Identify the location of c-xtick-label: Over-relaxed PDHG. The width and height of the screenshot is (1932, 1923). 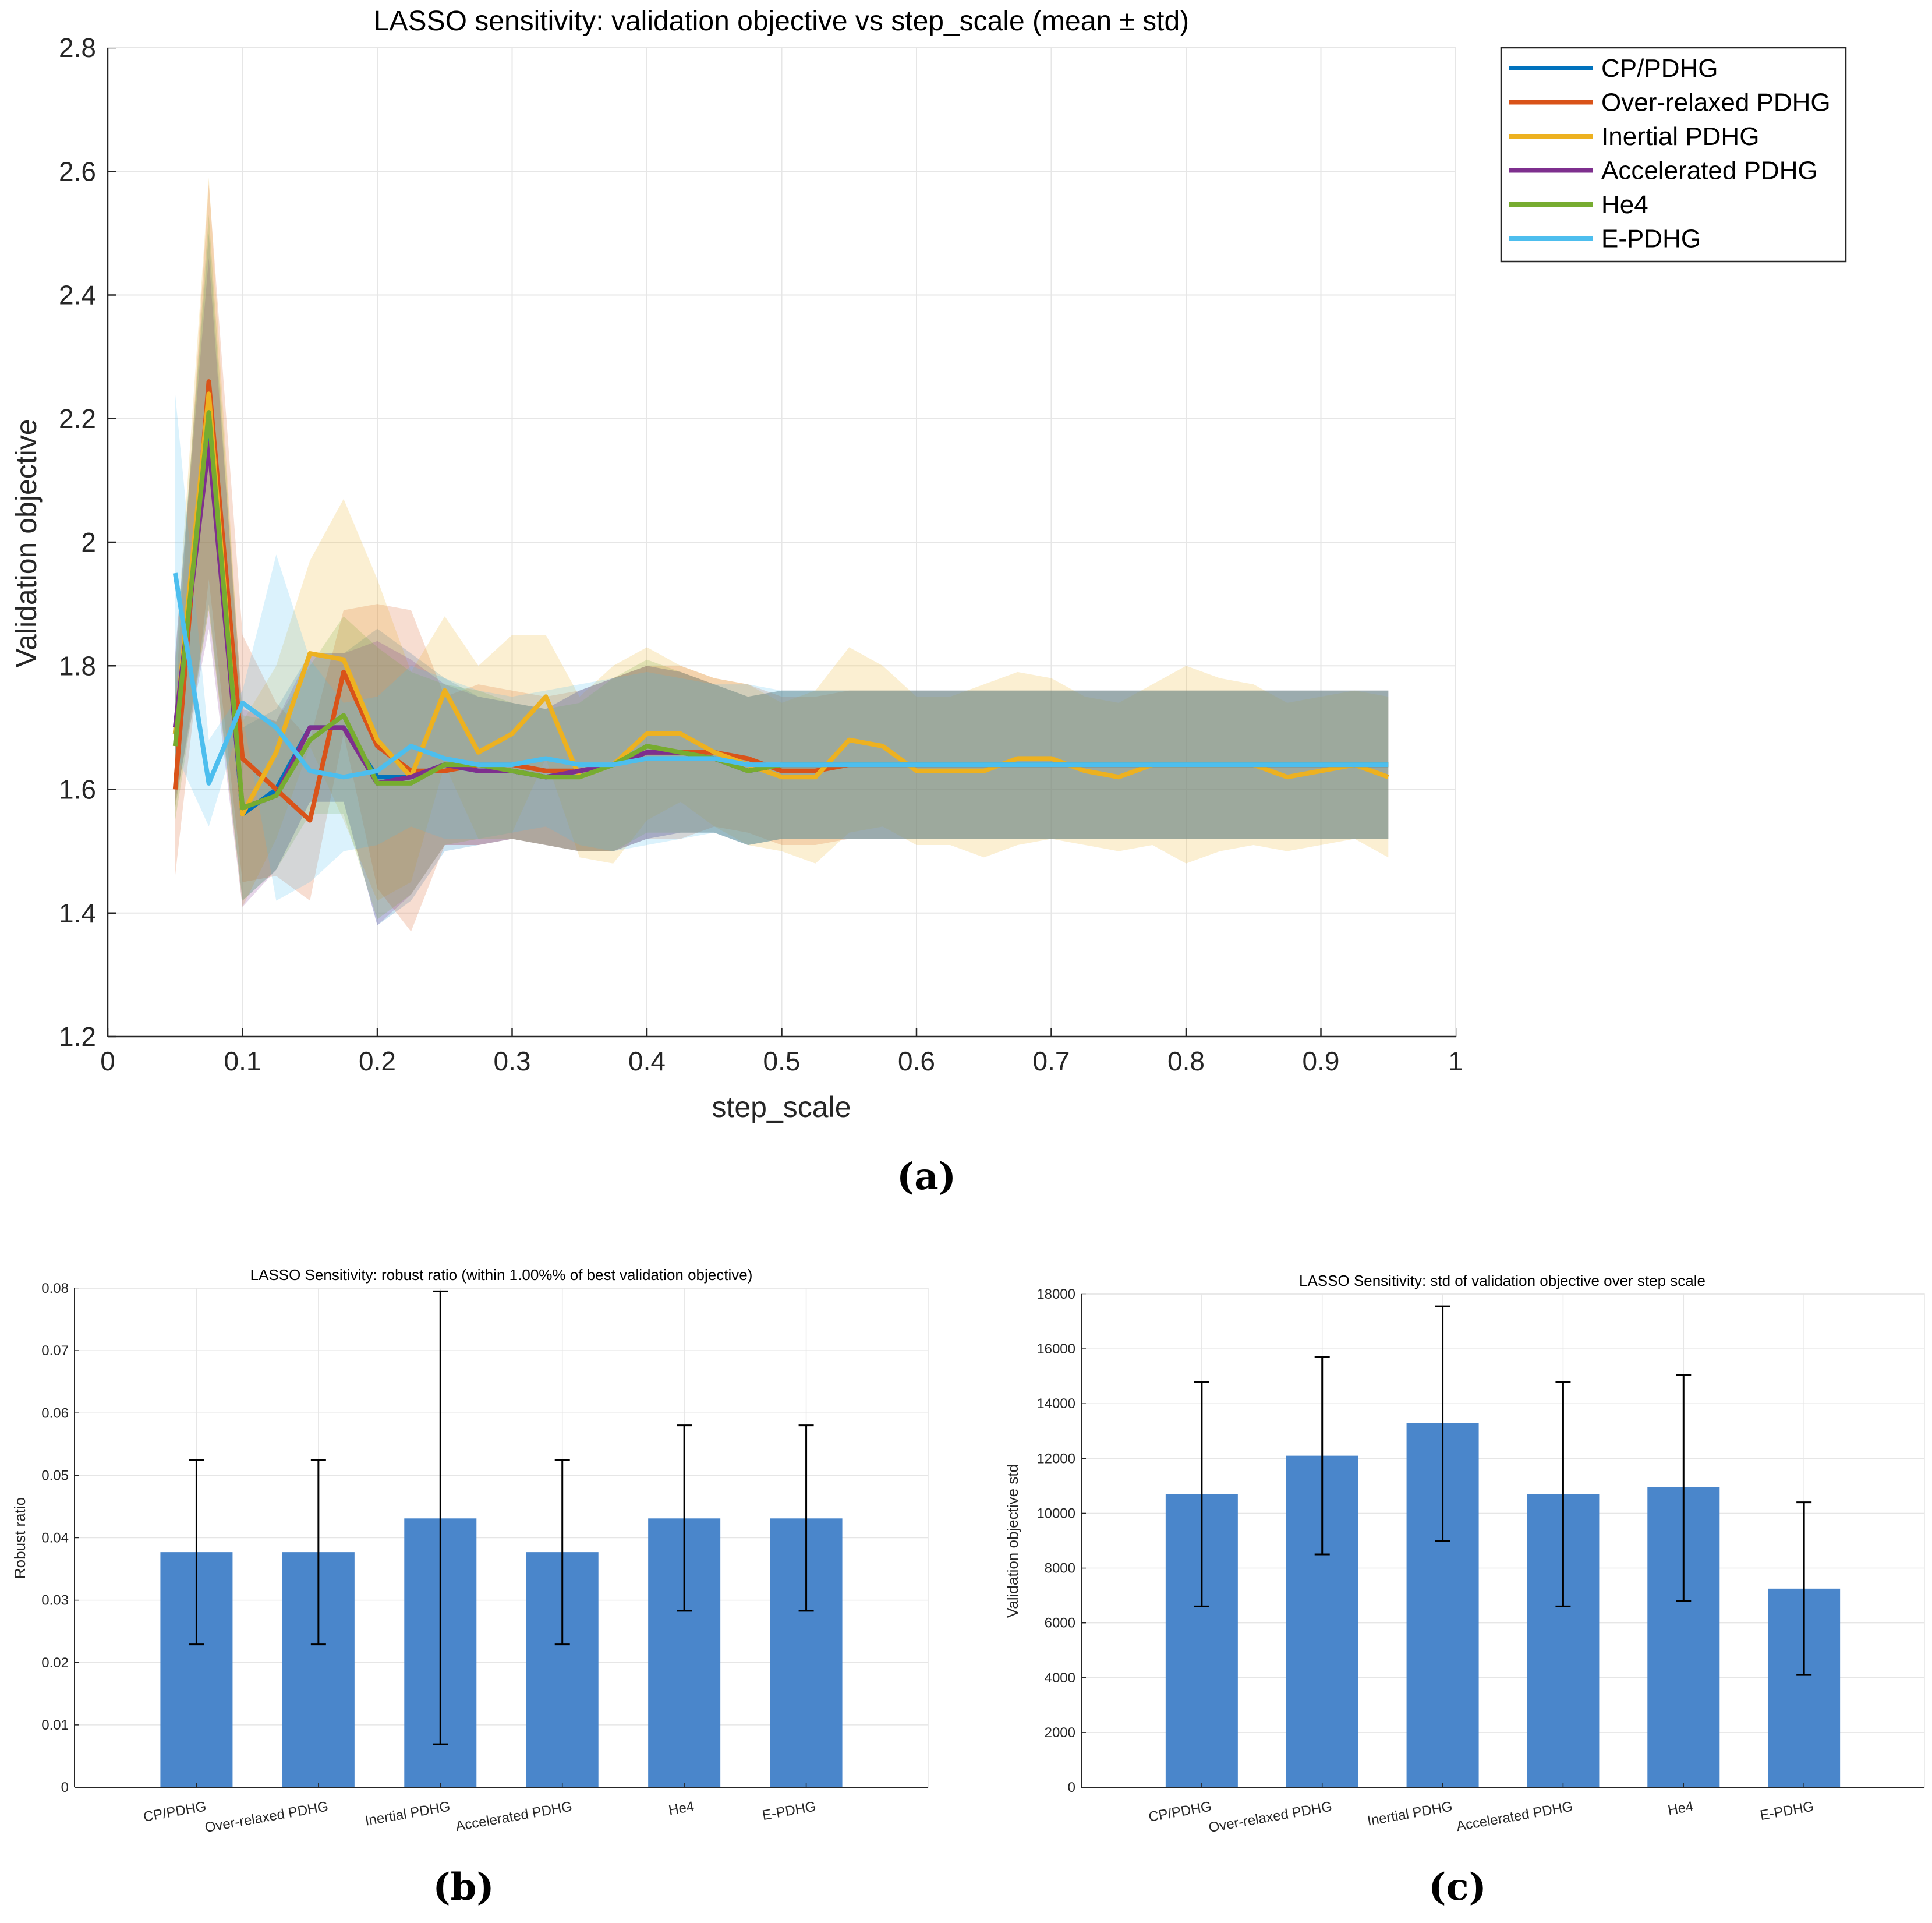
(1270, 1817).